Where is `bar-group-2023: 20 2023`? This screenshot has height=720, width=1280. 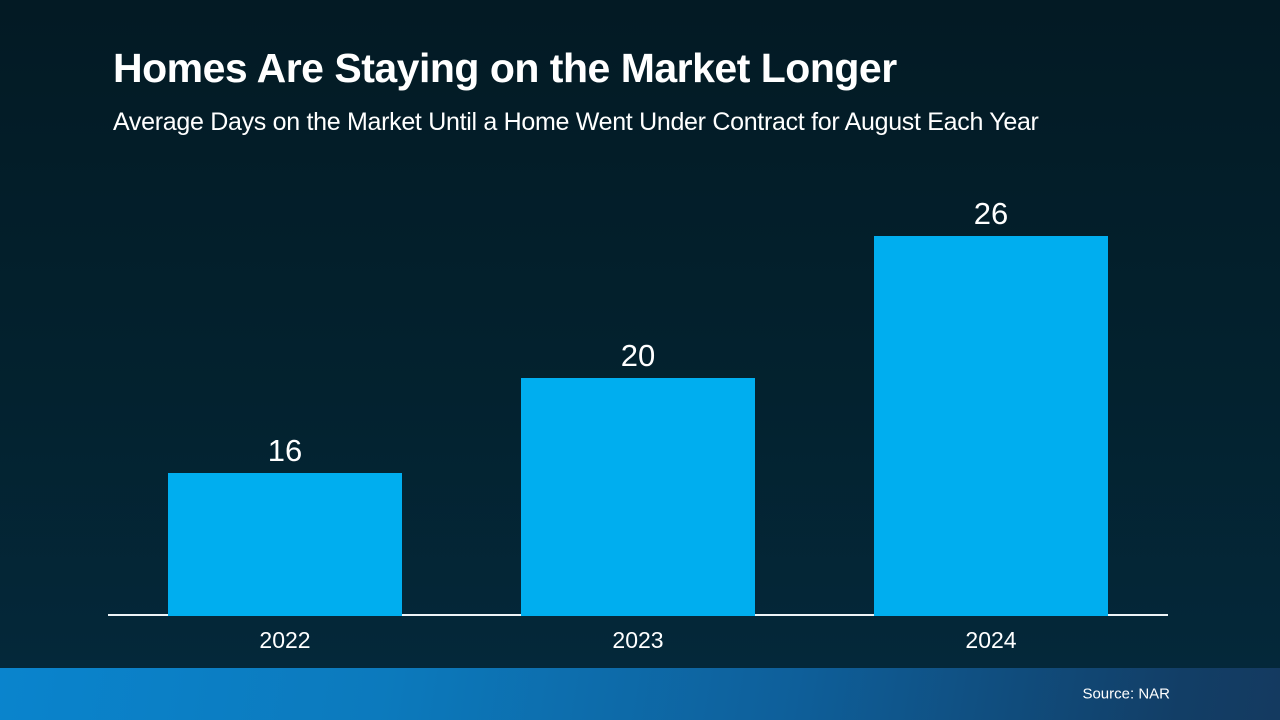 bar-group-2023: 20 2023 is located at coordinates (638, 495).